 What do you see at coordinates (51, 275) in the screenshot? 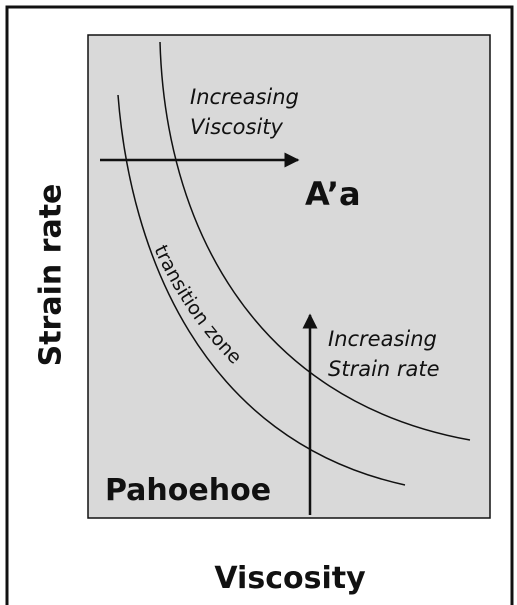
I see `y-axis-label: Strain rate` at bounding box center [51, 275].